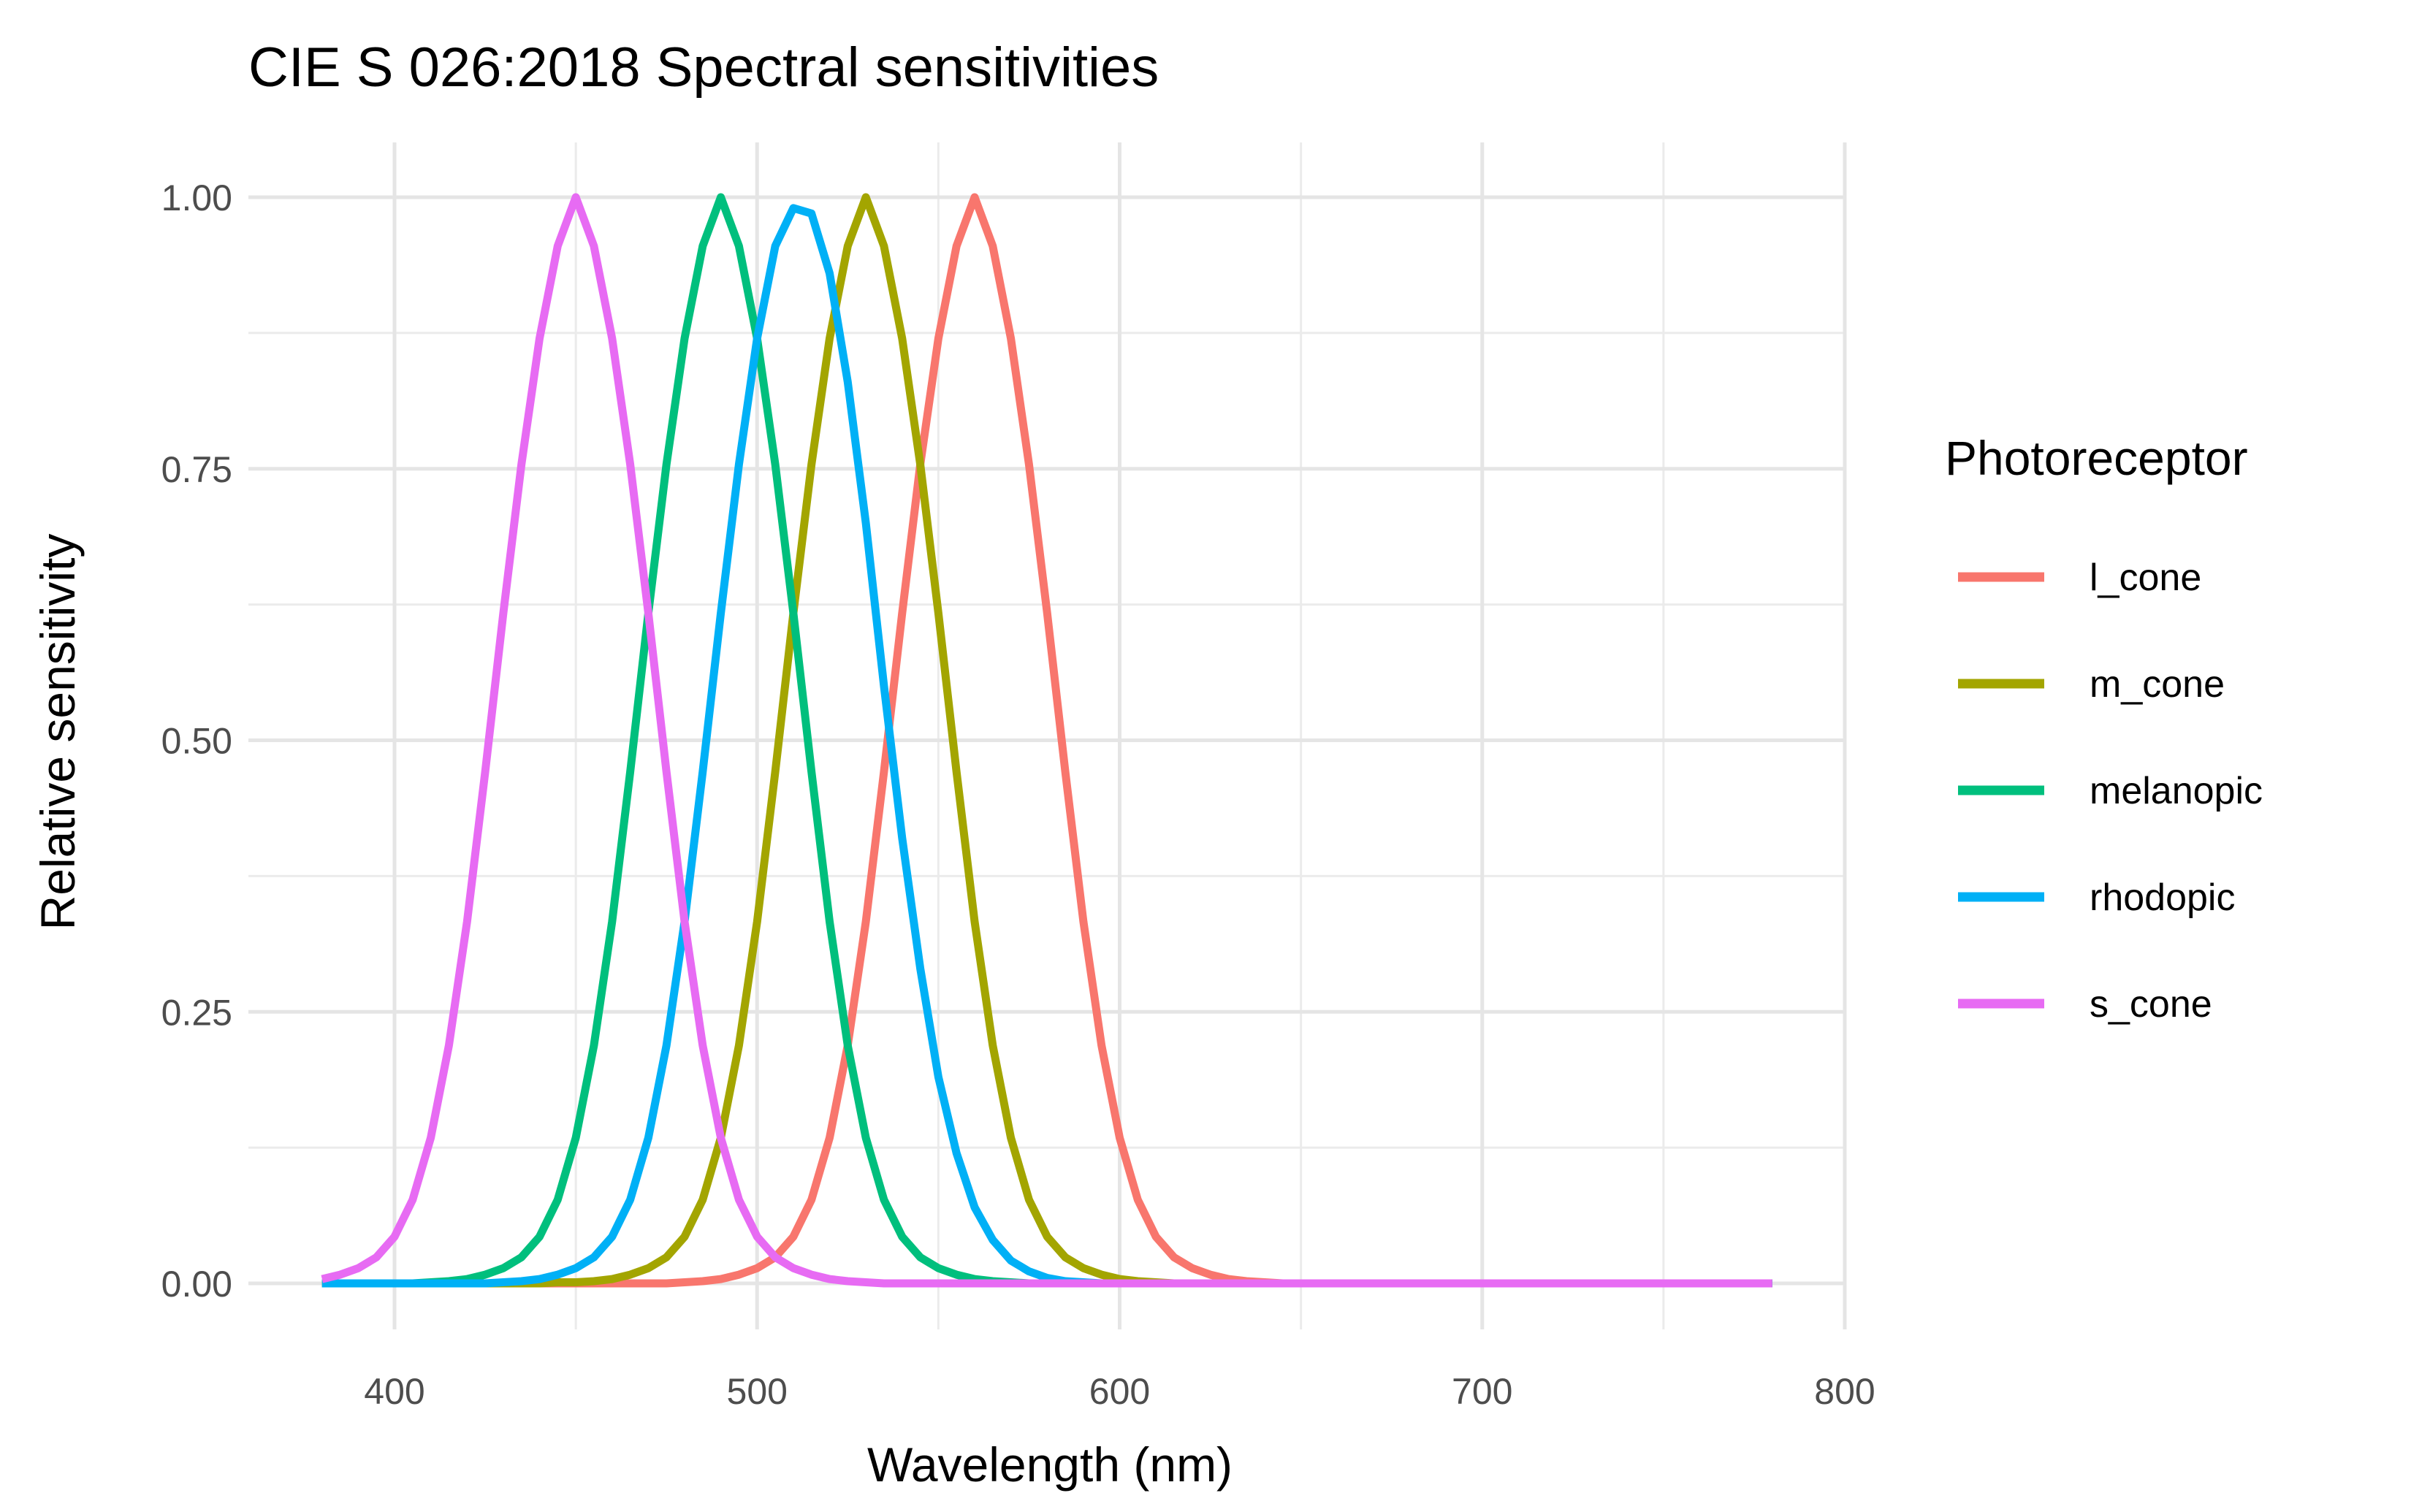  What do you see at coordinates (1844, 1391) in the screenshot?
I see `x-tick-label: 800` at bounding box center [1844, 1391].